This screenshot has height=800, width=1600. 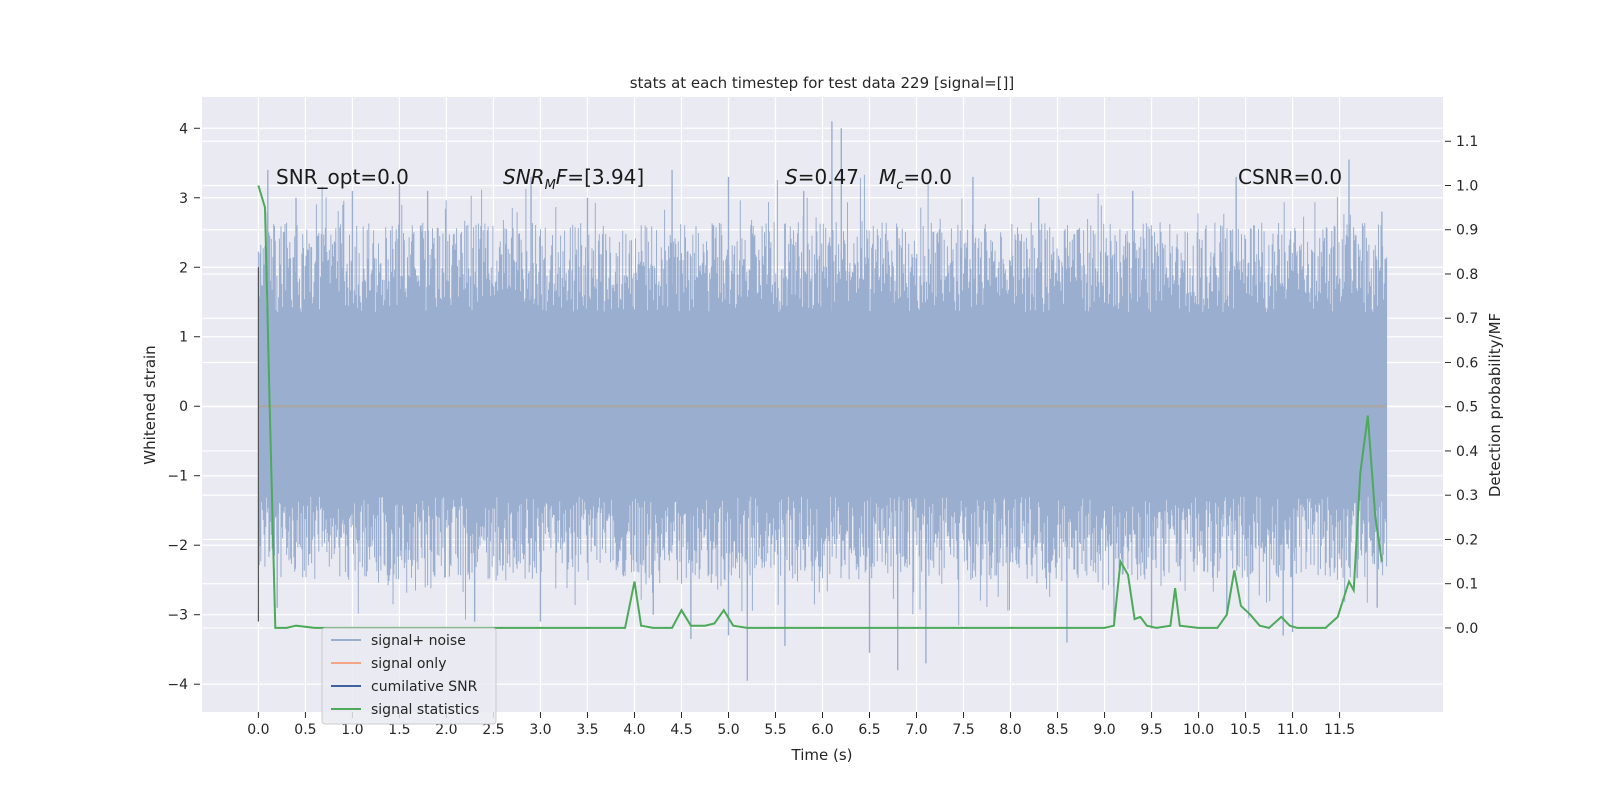 I want to click on x-tick-label: 1.5, so click(x=399, y=730).